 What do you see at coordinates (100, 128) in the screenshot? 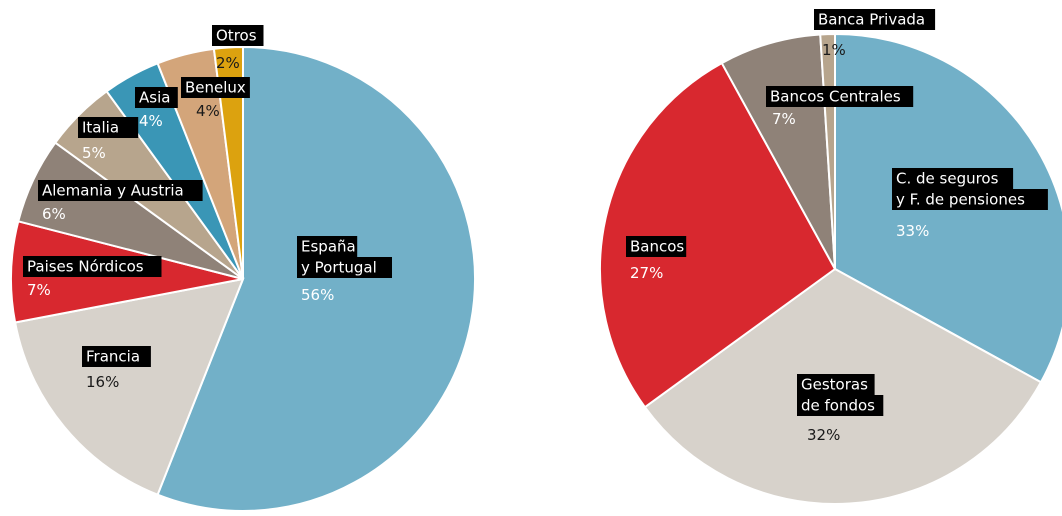
I see `slice-name-text: Italia` at bounding box center [100, 128].